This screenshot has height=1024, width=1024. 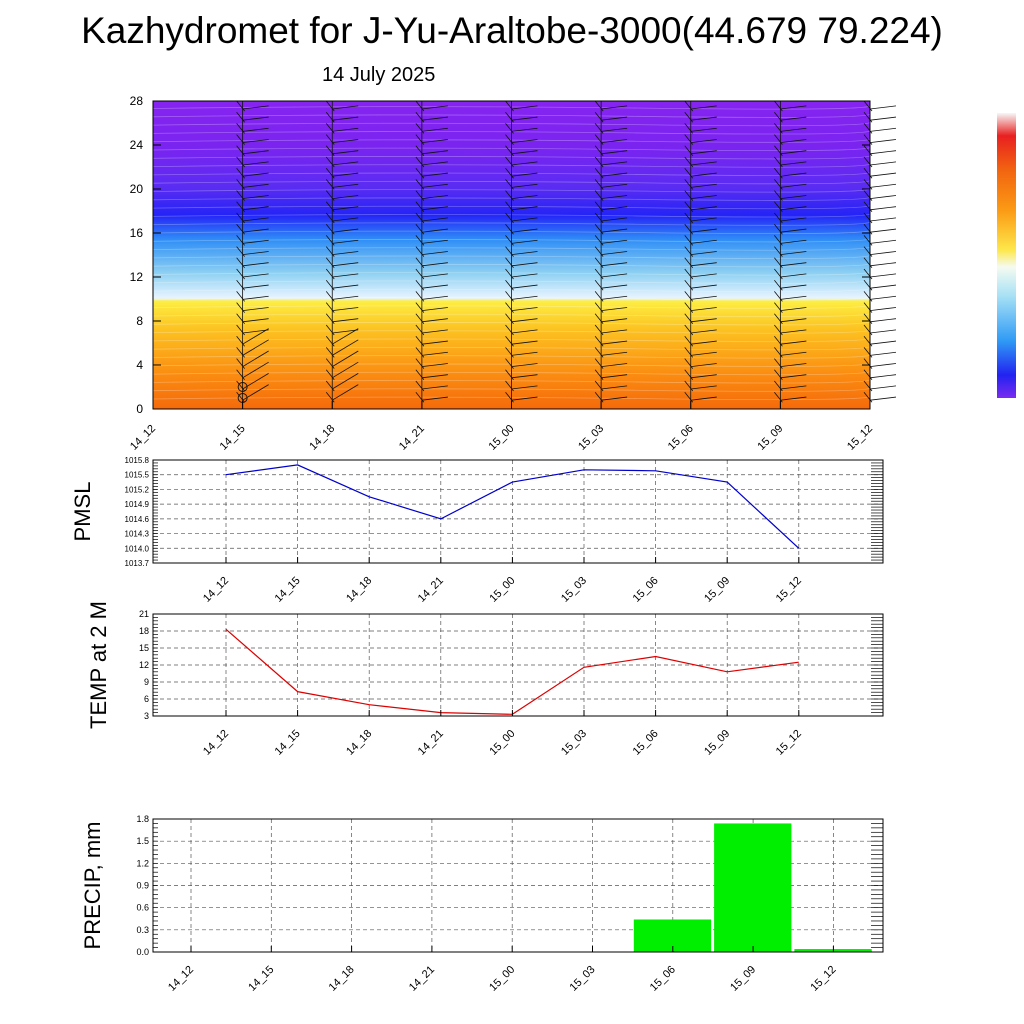 What do you see at coordinates (261, 979) in the screenshot?
I see `x-tick-label: 14_15` at bounding box center [261, 979].